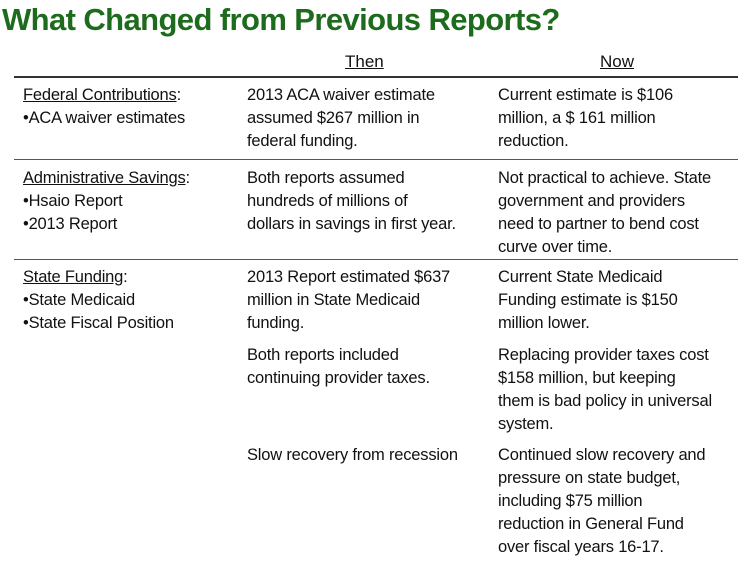 Image resolution: width=756 pixels, height=568 pixels. I want to click on text-line: dollars in savings in first year., so click(351, 224).